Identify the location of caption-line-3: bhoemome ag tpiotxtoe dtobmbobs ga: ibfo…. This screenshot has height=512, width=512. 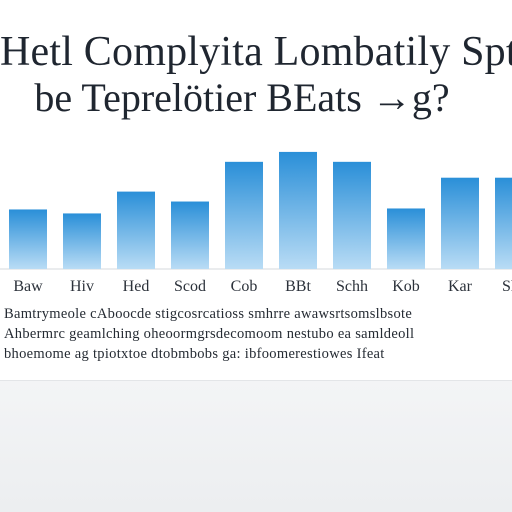
(194, 354).